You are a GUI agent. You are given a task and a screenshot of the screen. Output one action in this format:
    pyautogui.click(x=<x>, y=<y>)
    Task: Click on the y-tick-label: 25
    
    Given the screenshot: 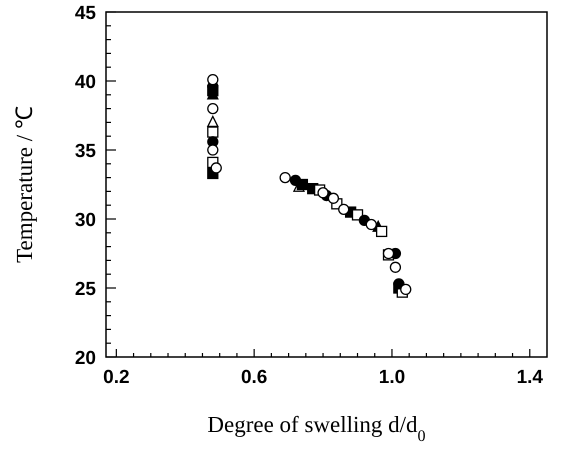 What is the action you would take?
    pyautogui.click(x=85, y=289)
    